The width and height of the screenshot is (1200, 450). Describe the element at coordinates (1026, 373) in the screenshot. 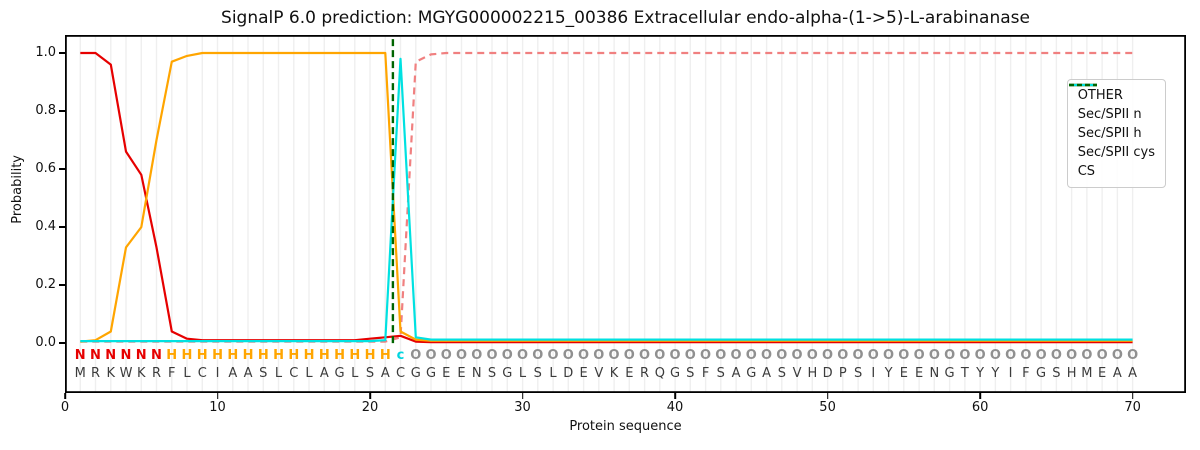

I see `residue-letter: F` at that location.